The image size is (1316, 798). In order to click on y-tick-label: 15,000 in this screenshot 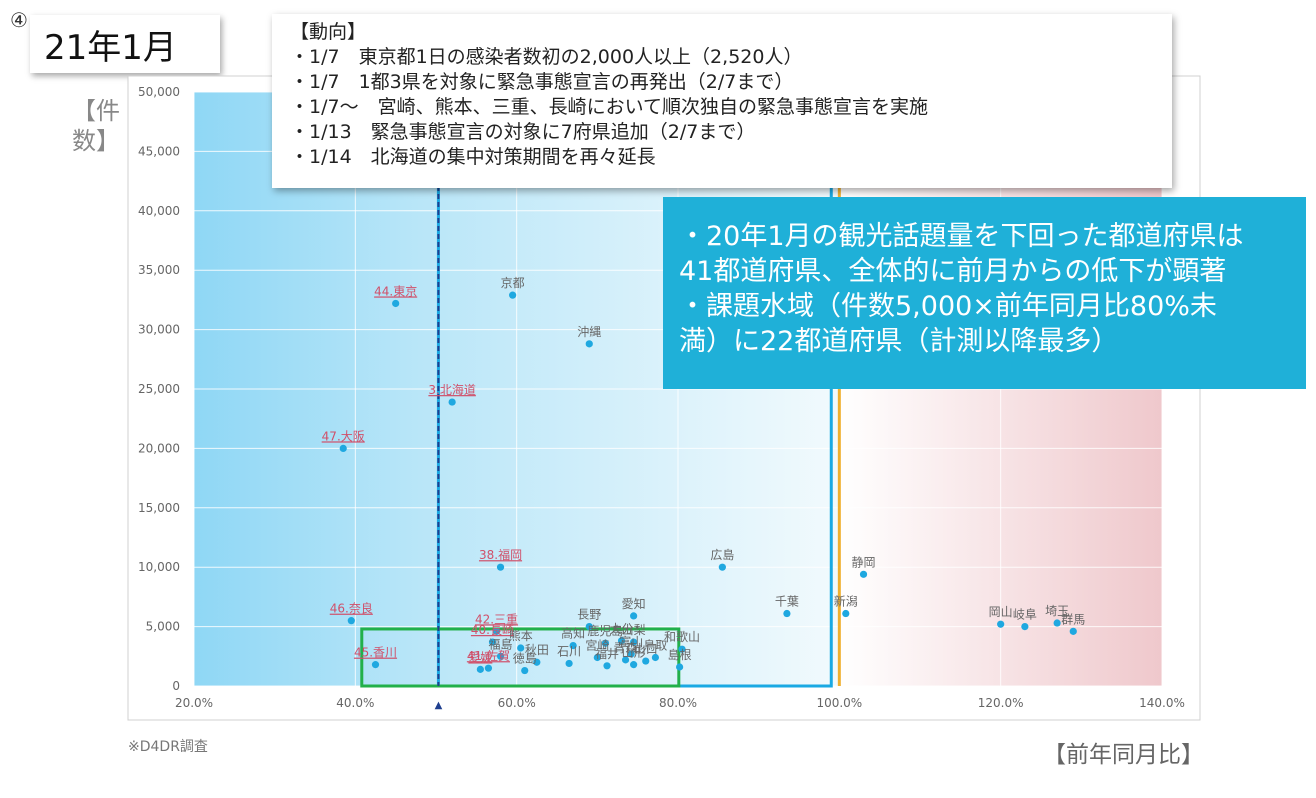, I will do `click(159, 508)`.